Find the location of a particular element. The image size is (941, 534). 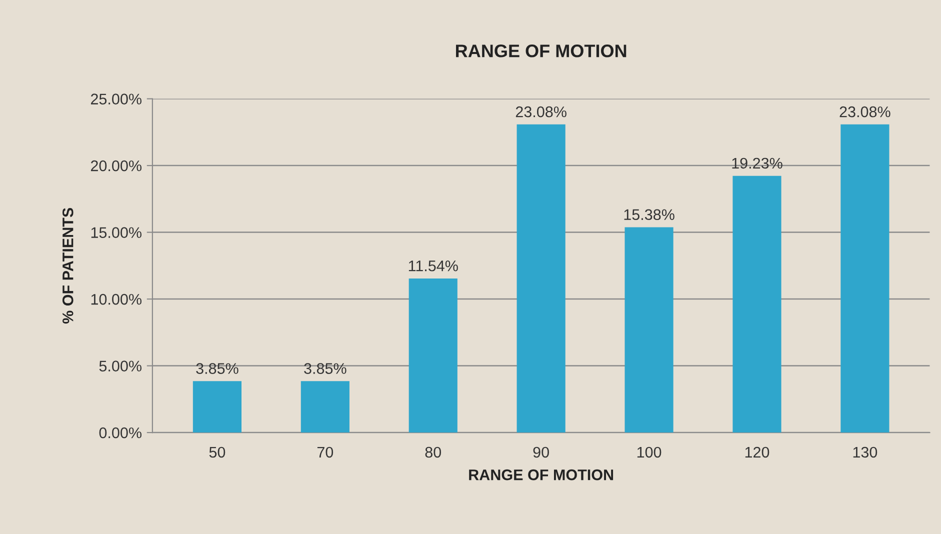

x-tick-label: 130 is located at coordinates (865, 452).